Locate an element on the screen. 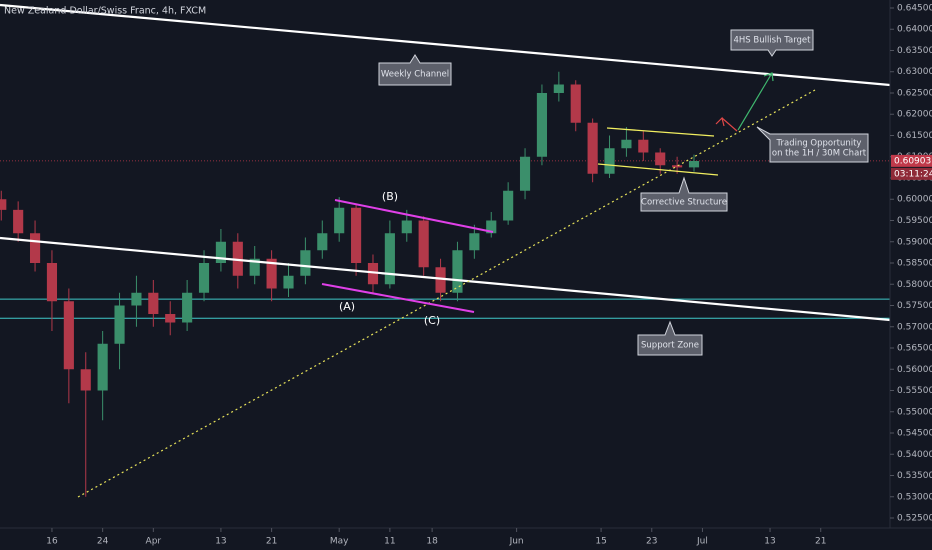 This screenshot has width=932, height=550. x-tick-label: 15 is located at coordinates (600, 542).